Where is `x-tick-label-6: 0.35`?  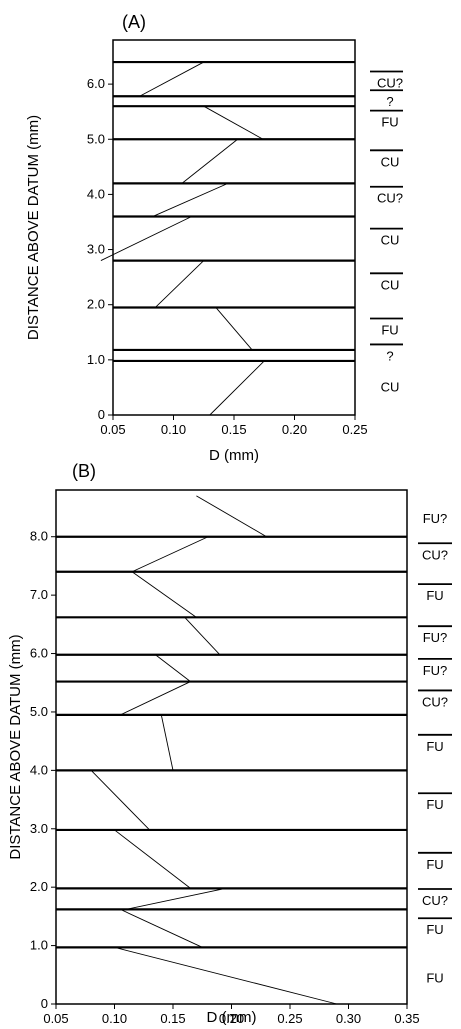
x-tick-label-6: 0.35 is located at coordinates (406, 1018).